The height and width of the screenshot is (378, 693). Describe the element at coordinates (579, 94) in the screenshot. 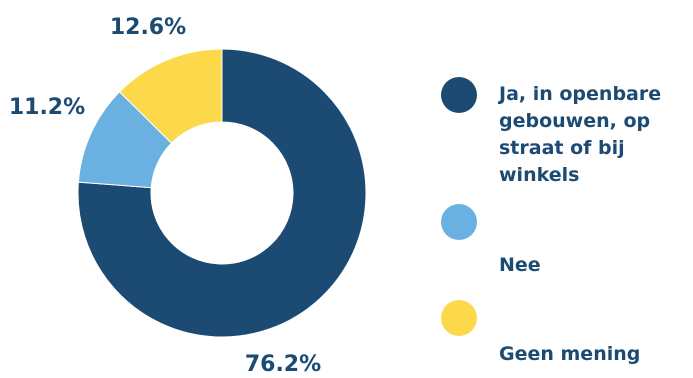

I see `legend-label-ja-line-1: Ja, in openbare` at that location.